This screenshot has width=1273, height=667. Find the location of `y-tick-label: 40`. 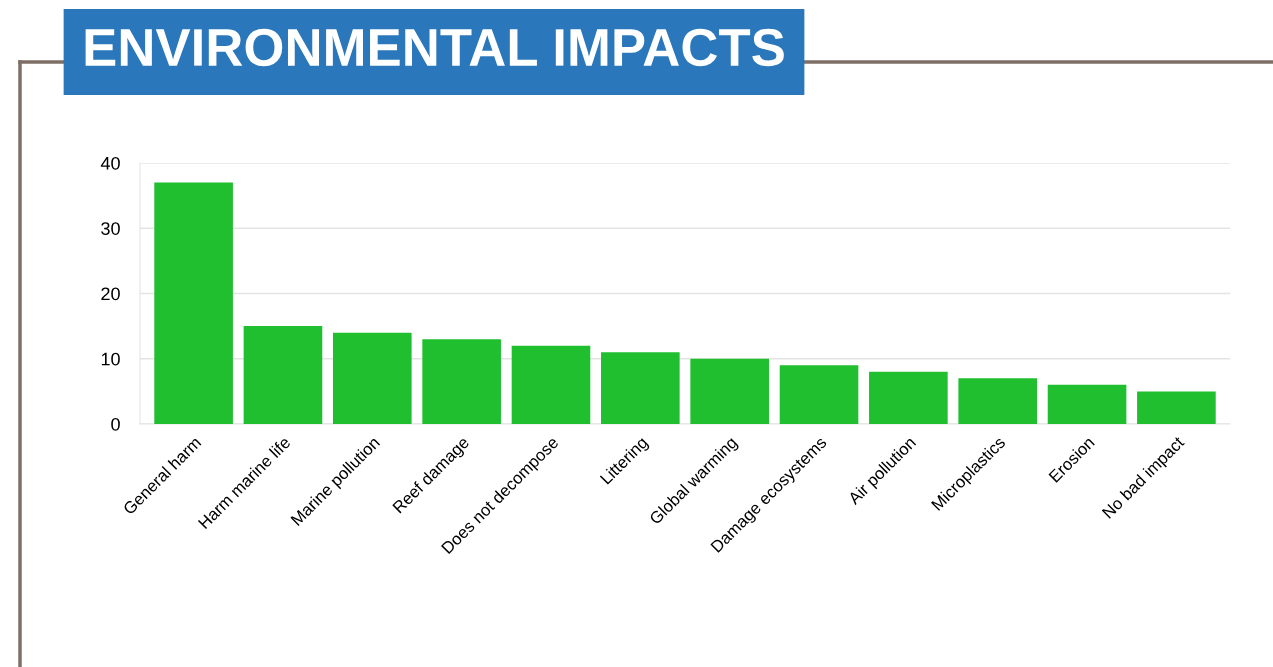

y-tick-label: 40 is located at coordinates (110, 163).